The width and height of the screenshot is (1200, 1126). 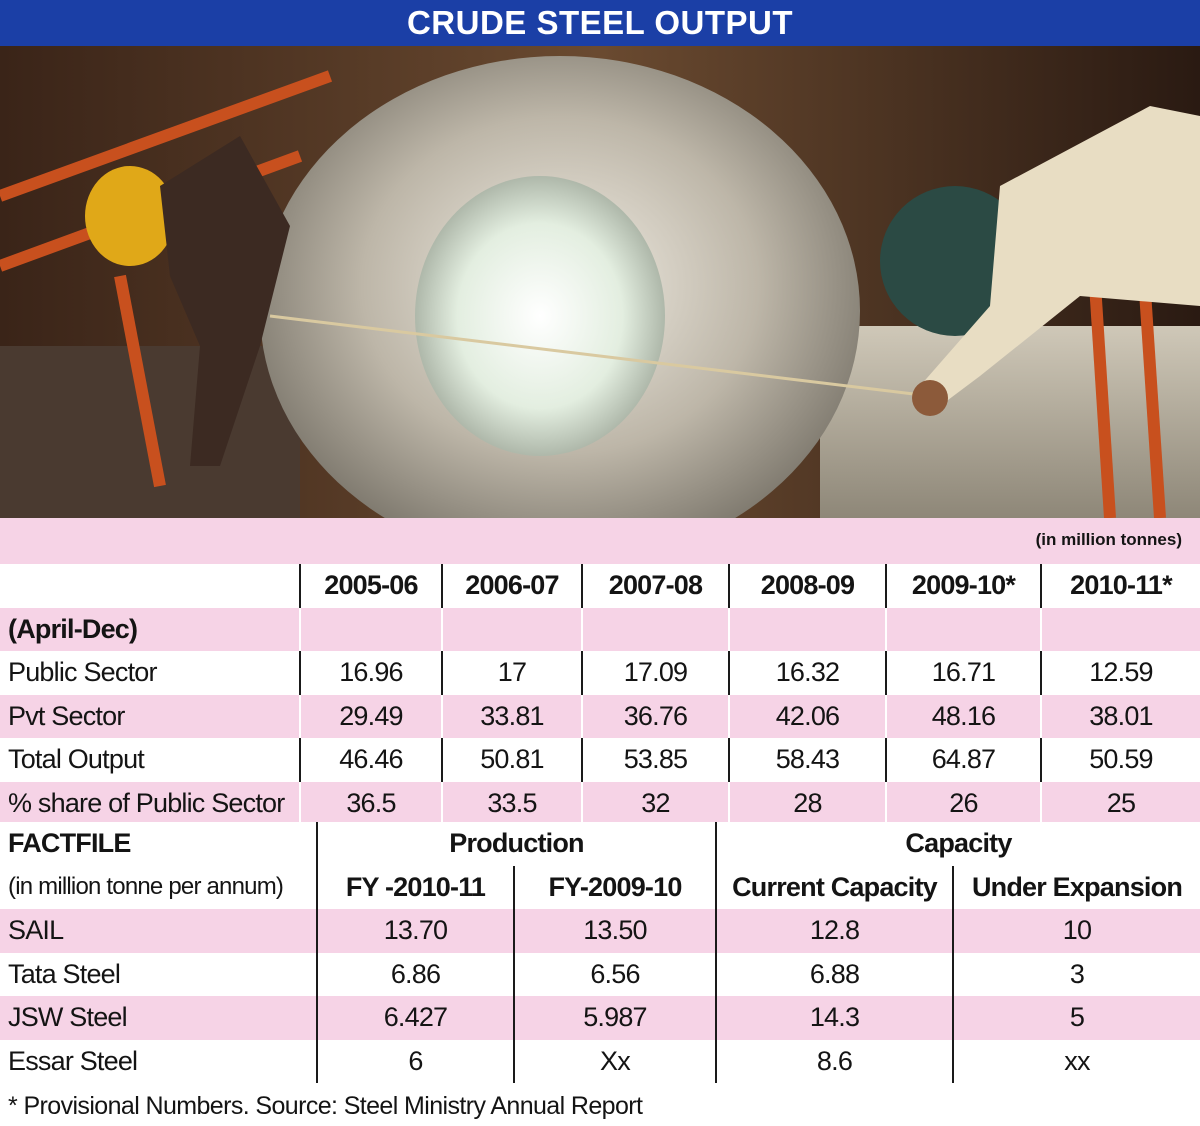 What do you see at coordinates (807, 586) in the screenshot?
I see `column-header: 2008-09` at bounding box center [807, 586].